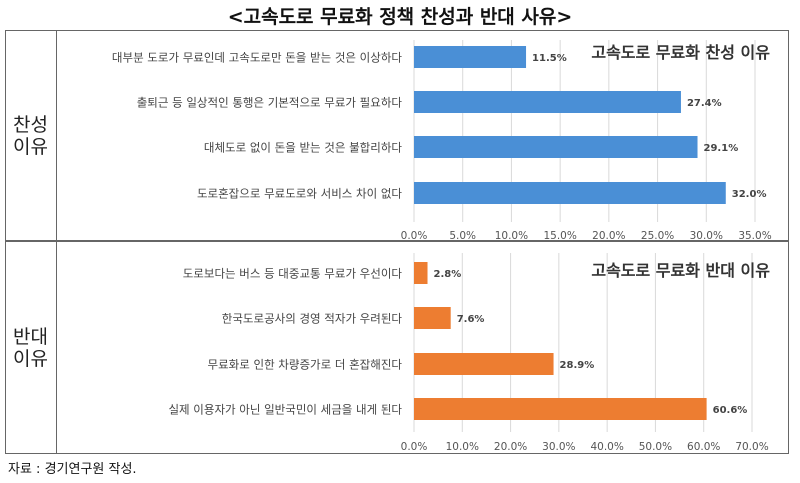 Image resolution: width=800 pixels, height=483 pixels. What do you see at coordinates (703, 447) in the screenshot?
I see `con-tick-label: 60.0%` at bounding box center [703, 447].